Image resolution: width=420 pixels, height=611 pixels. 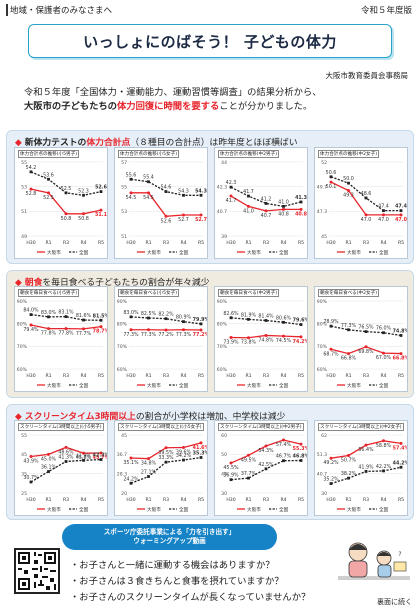 I want to click on warmup-video-banner: スポーツ庁委託事業による「力を引き出す」 ウォーミングアップ動画, so click(x=169, y=537).